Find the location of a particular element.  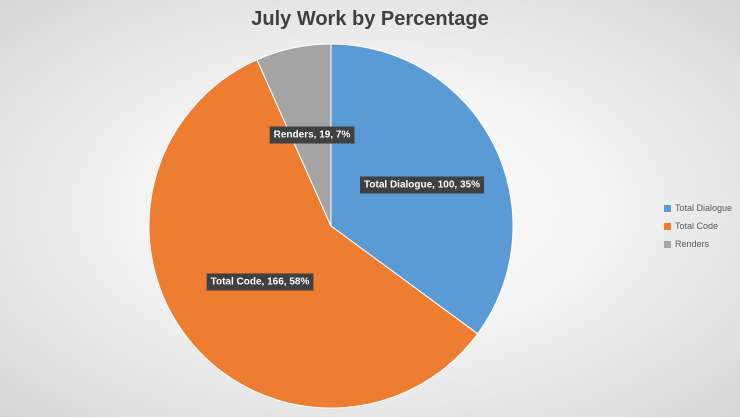

svg-text: Renders, 19, 7% is located at coordinates (312, 135).